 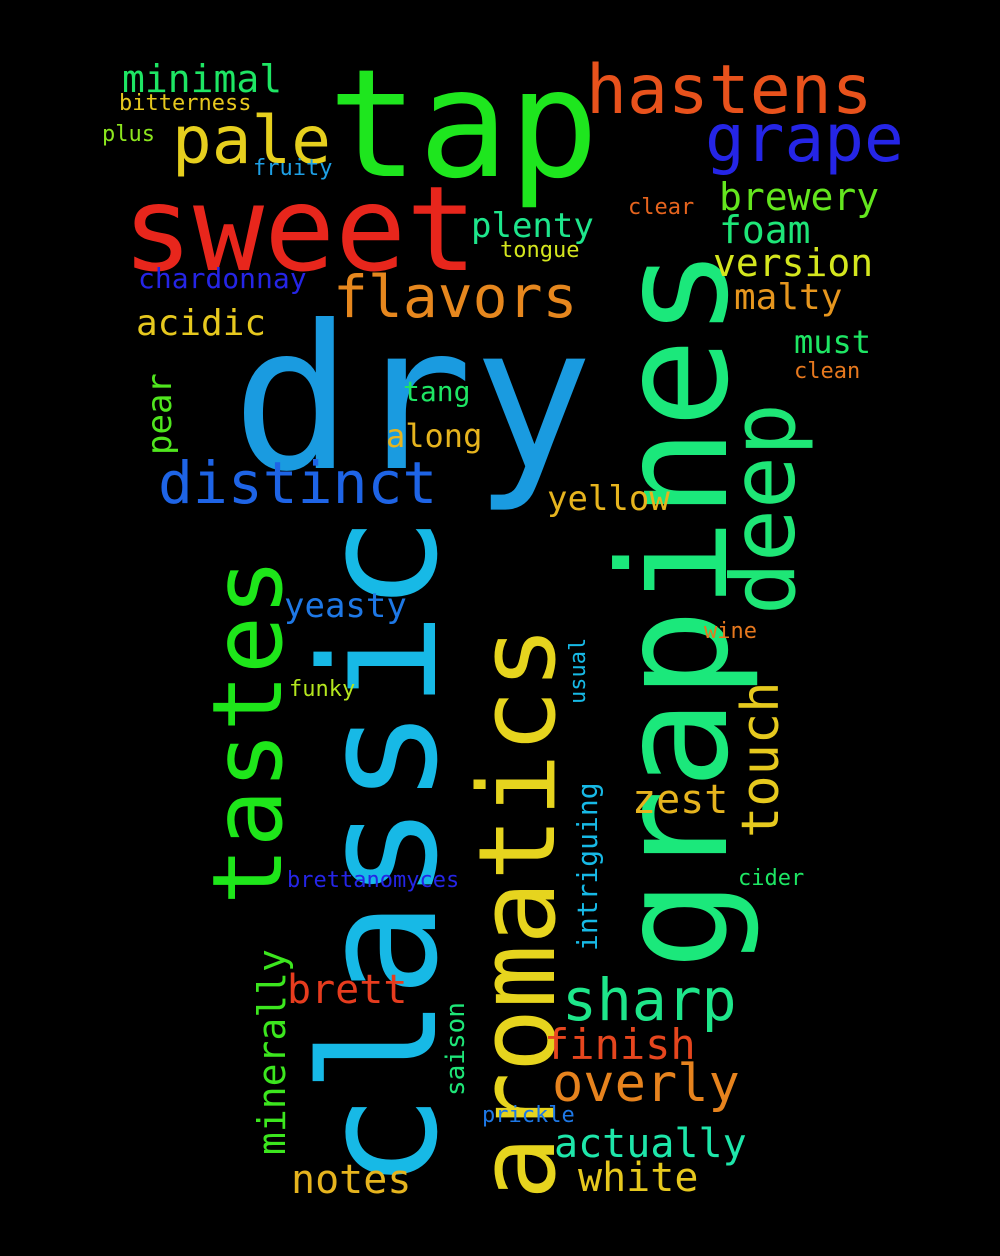 I want to click on word-foam: foam, so click(x=765, y=230).